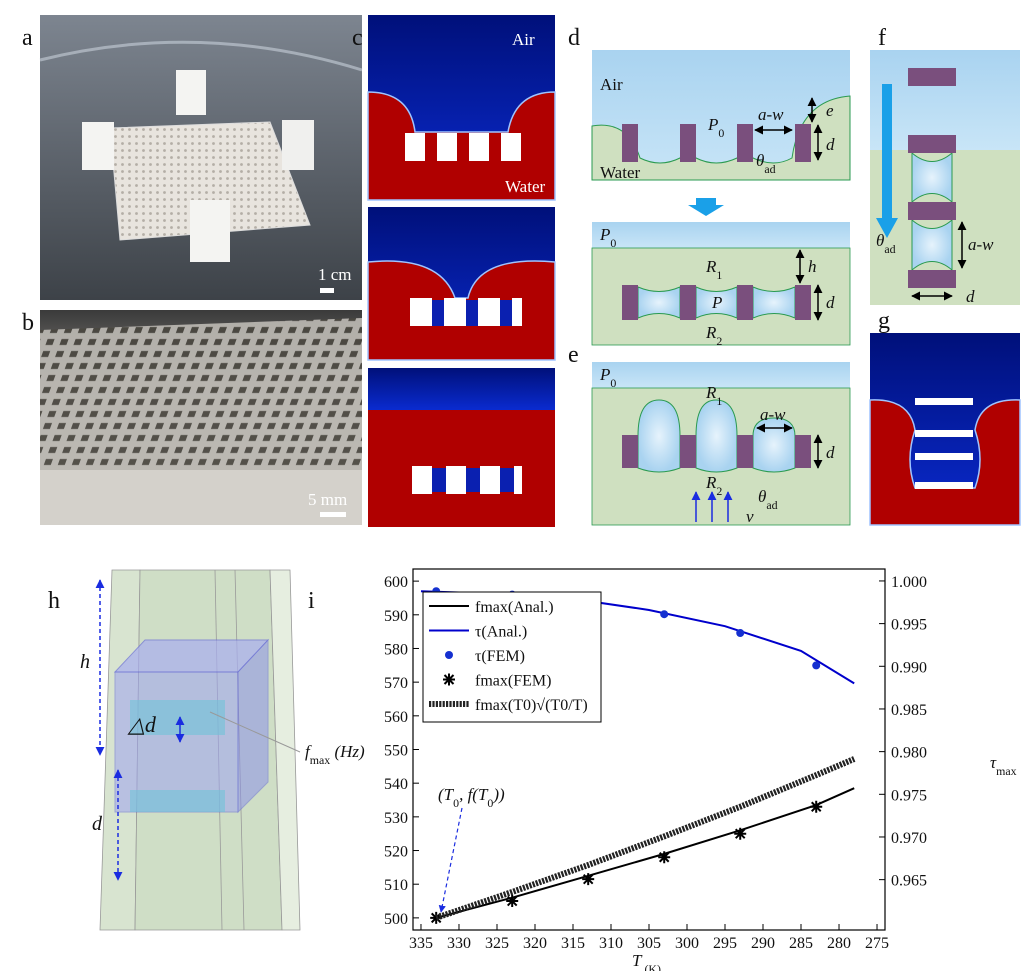 The width and height of the screenshot is (1035, 971). I want to click on legend-label: τ(Anal.), so click(501, 632).